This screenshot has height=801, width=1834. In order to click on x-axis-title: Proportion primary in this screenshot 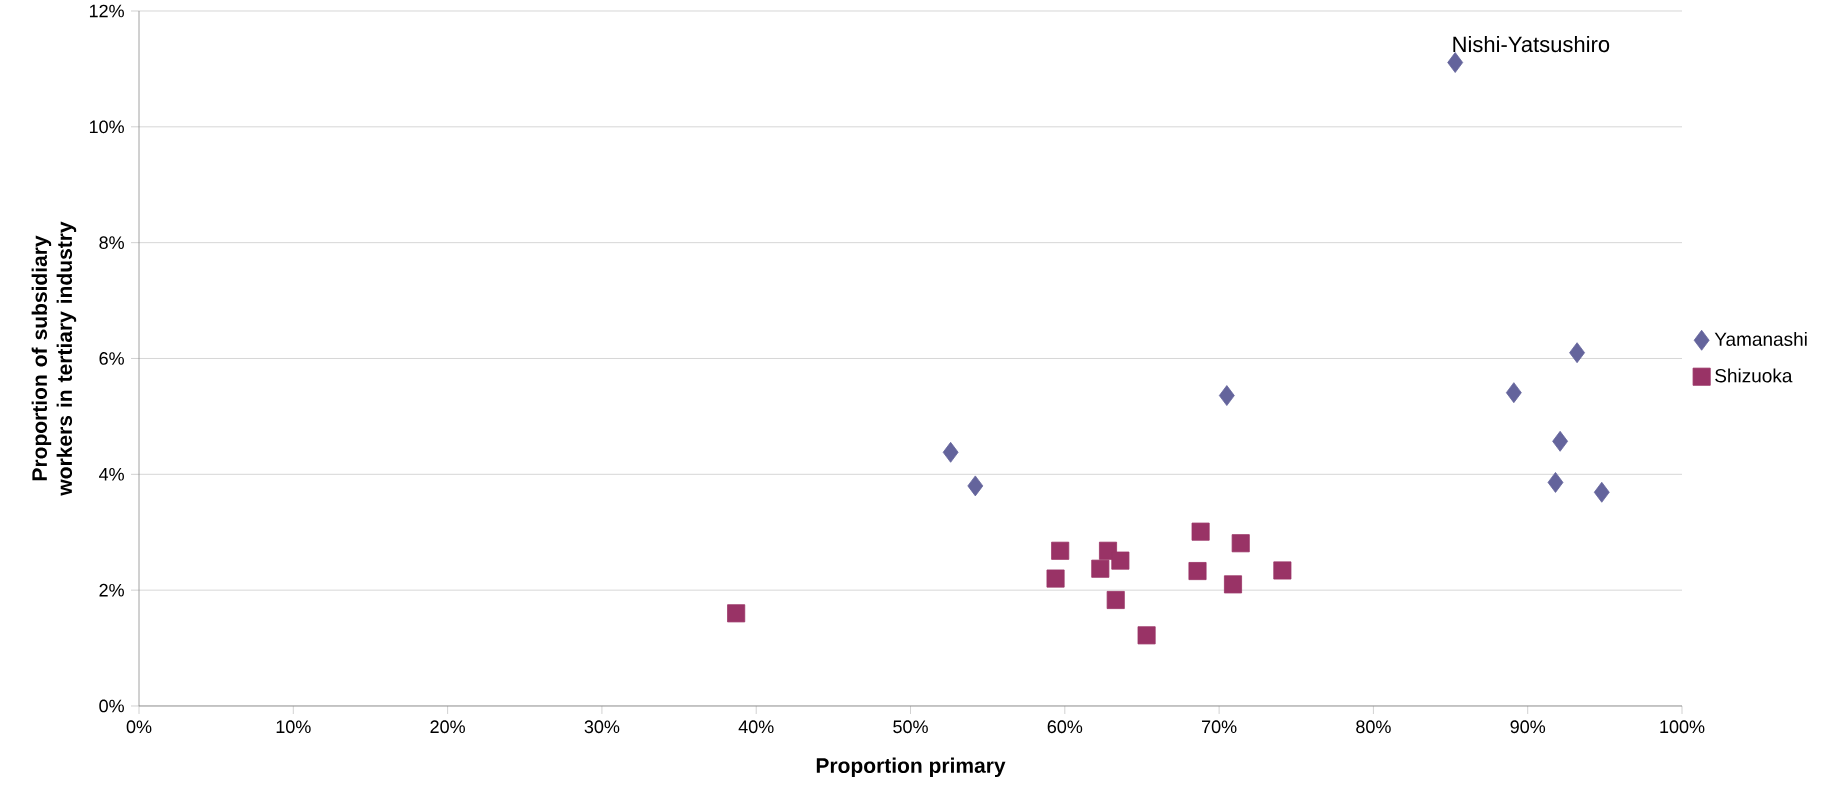, I will do `click(911, 767)`.